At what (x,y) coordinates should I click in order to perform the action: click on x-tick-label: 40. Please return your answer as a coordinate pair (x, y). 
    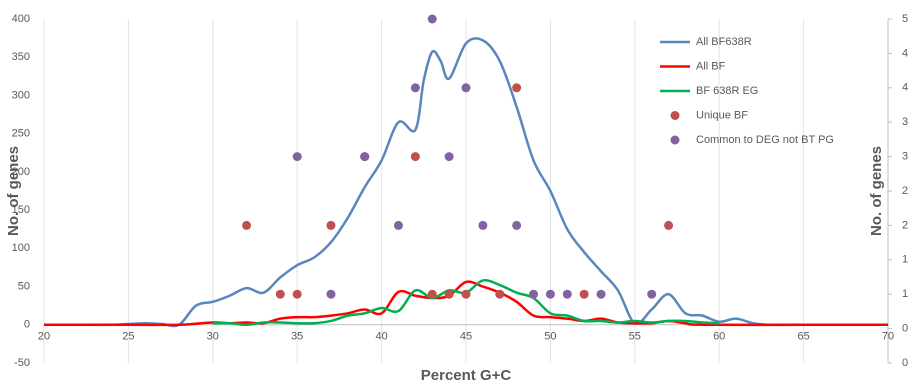
    Looking at the image, I should click on (381, 337).